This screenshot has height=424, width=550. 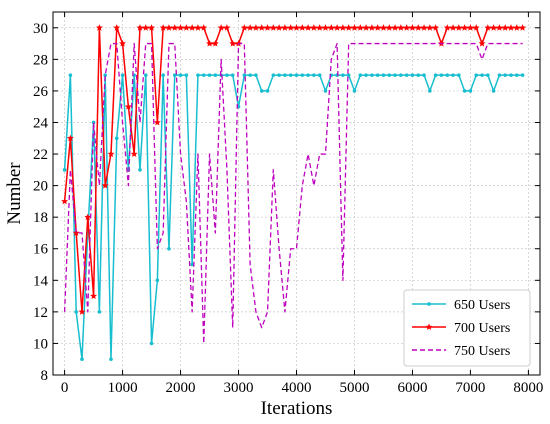 I want to click on y-tick-label: 24, so click(x=41, y=123).